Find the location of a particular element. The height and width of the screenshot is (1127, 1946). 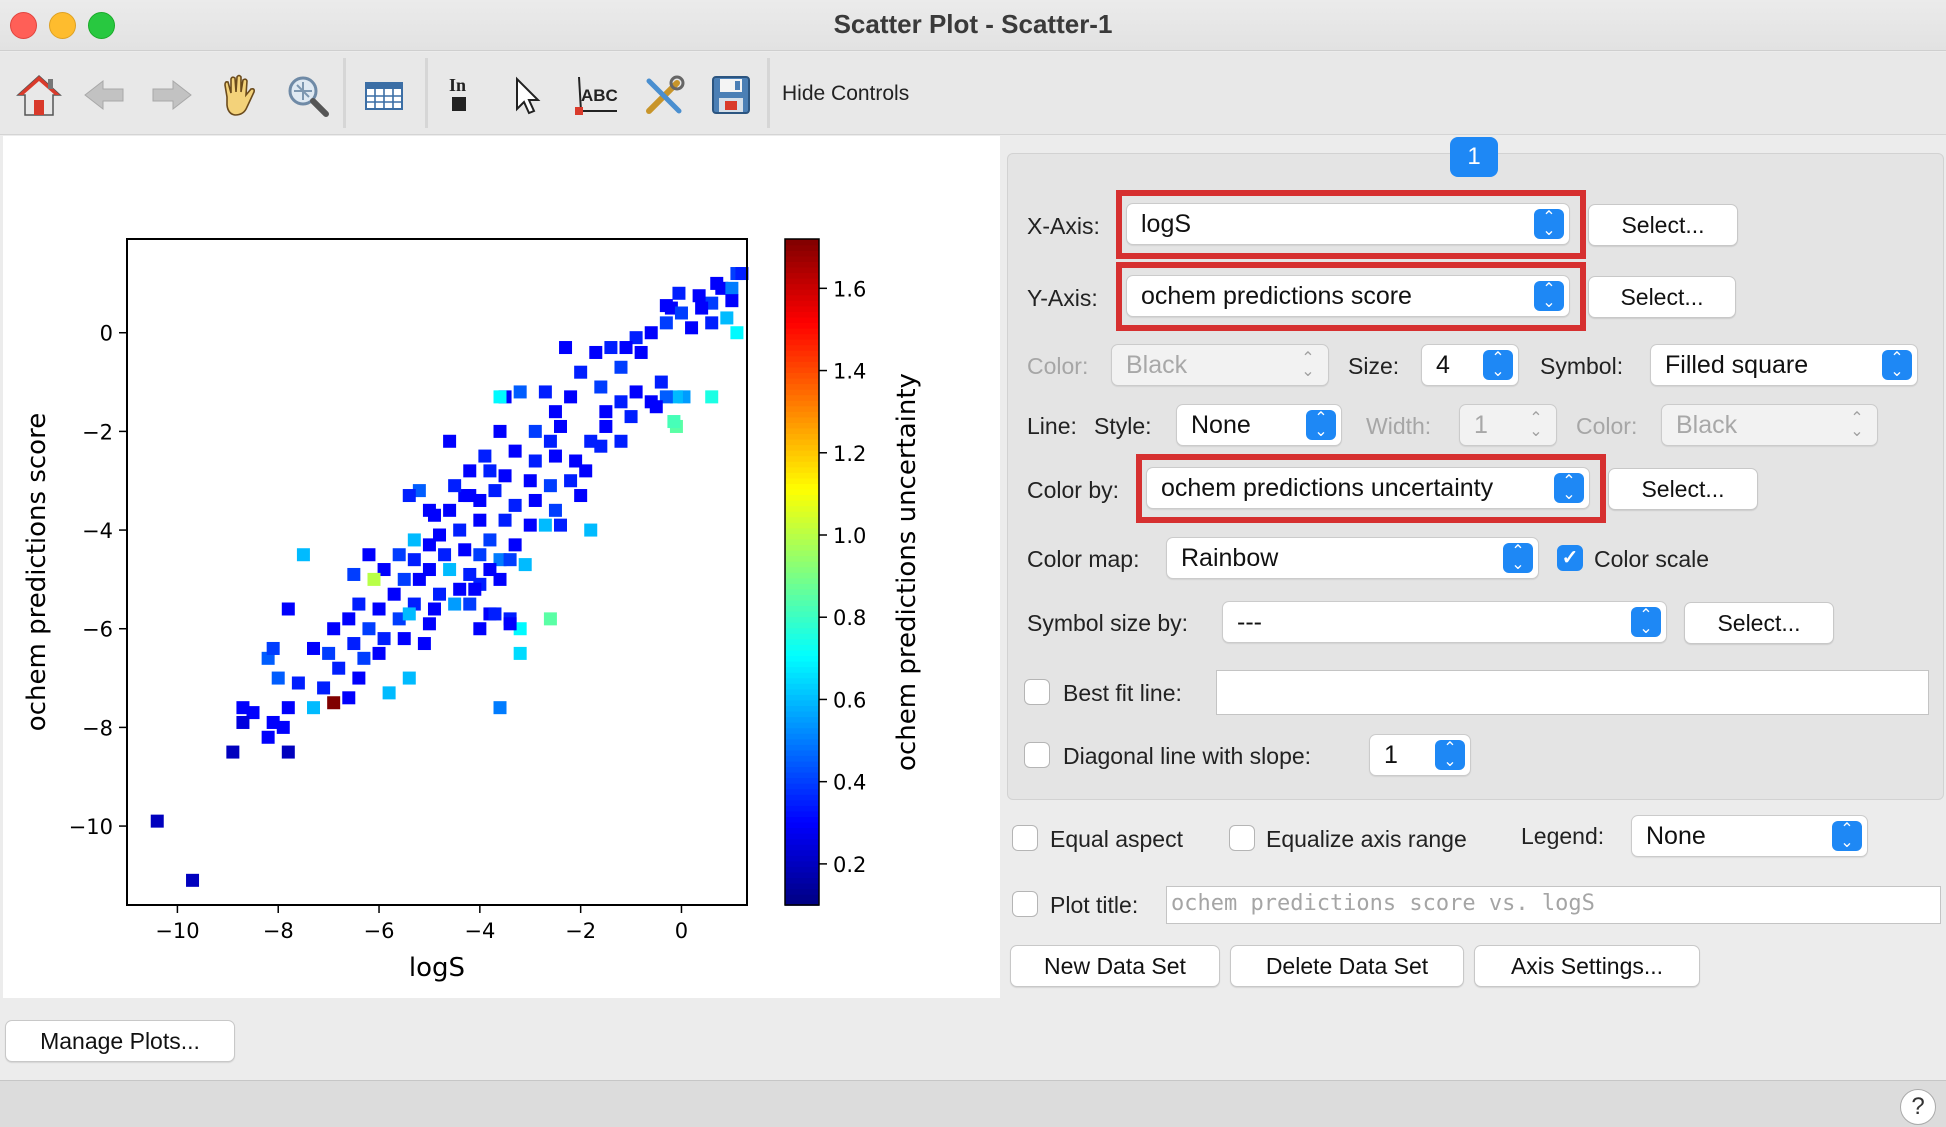

ink-icon: In is located at coordinates (461, 95).